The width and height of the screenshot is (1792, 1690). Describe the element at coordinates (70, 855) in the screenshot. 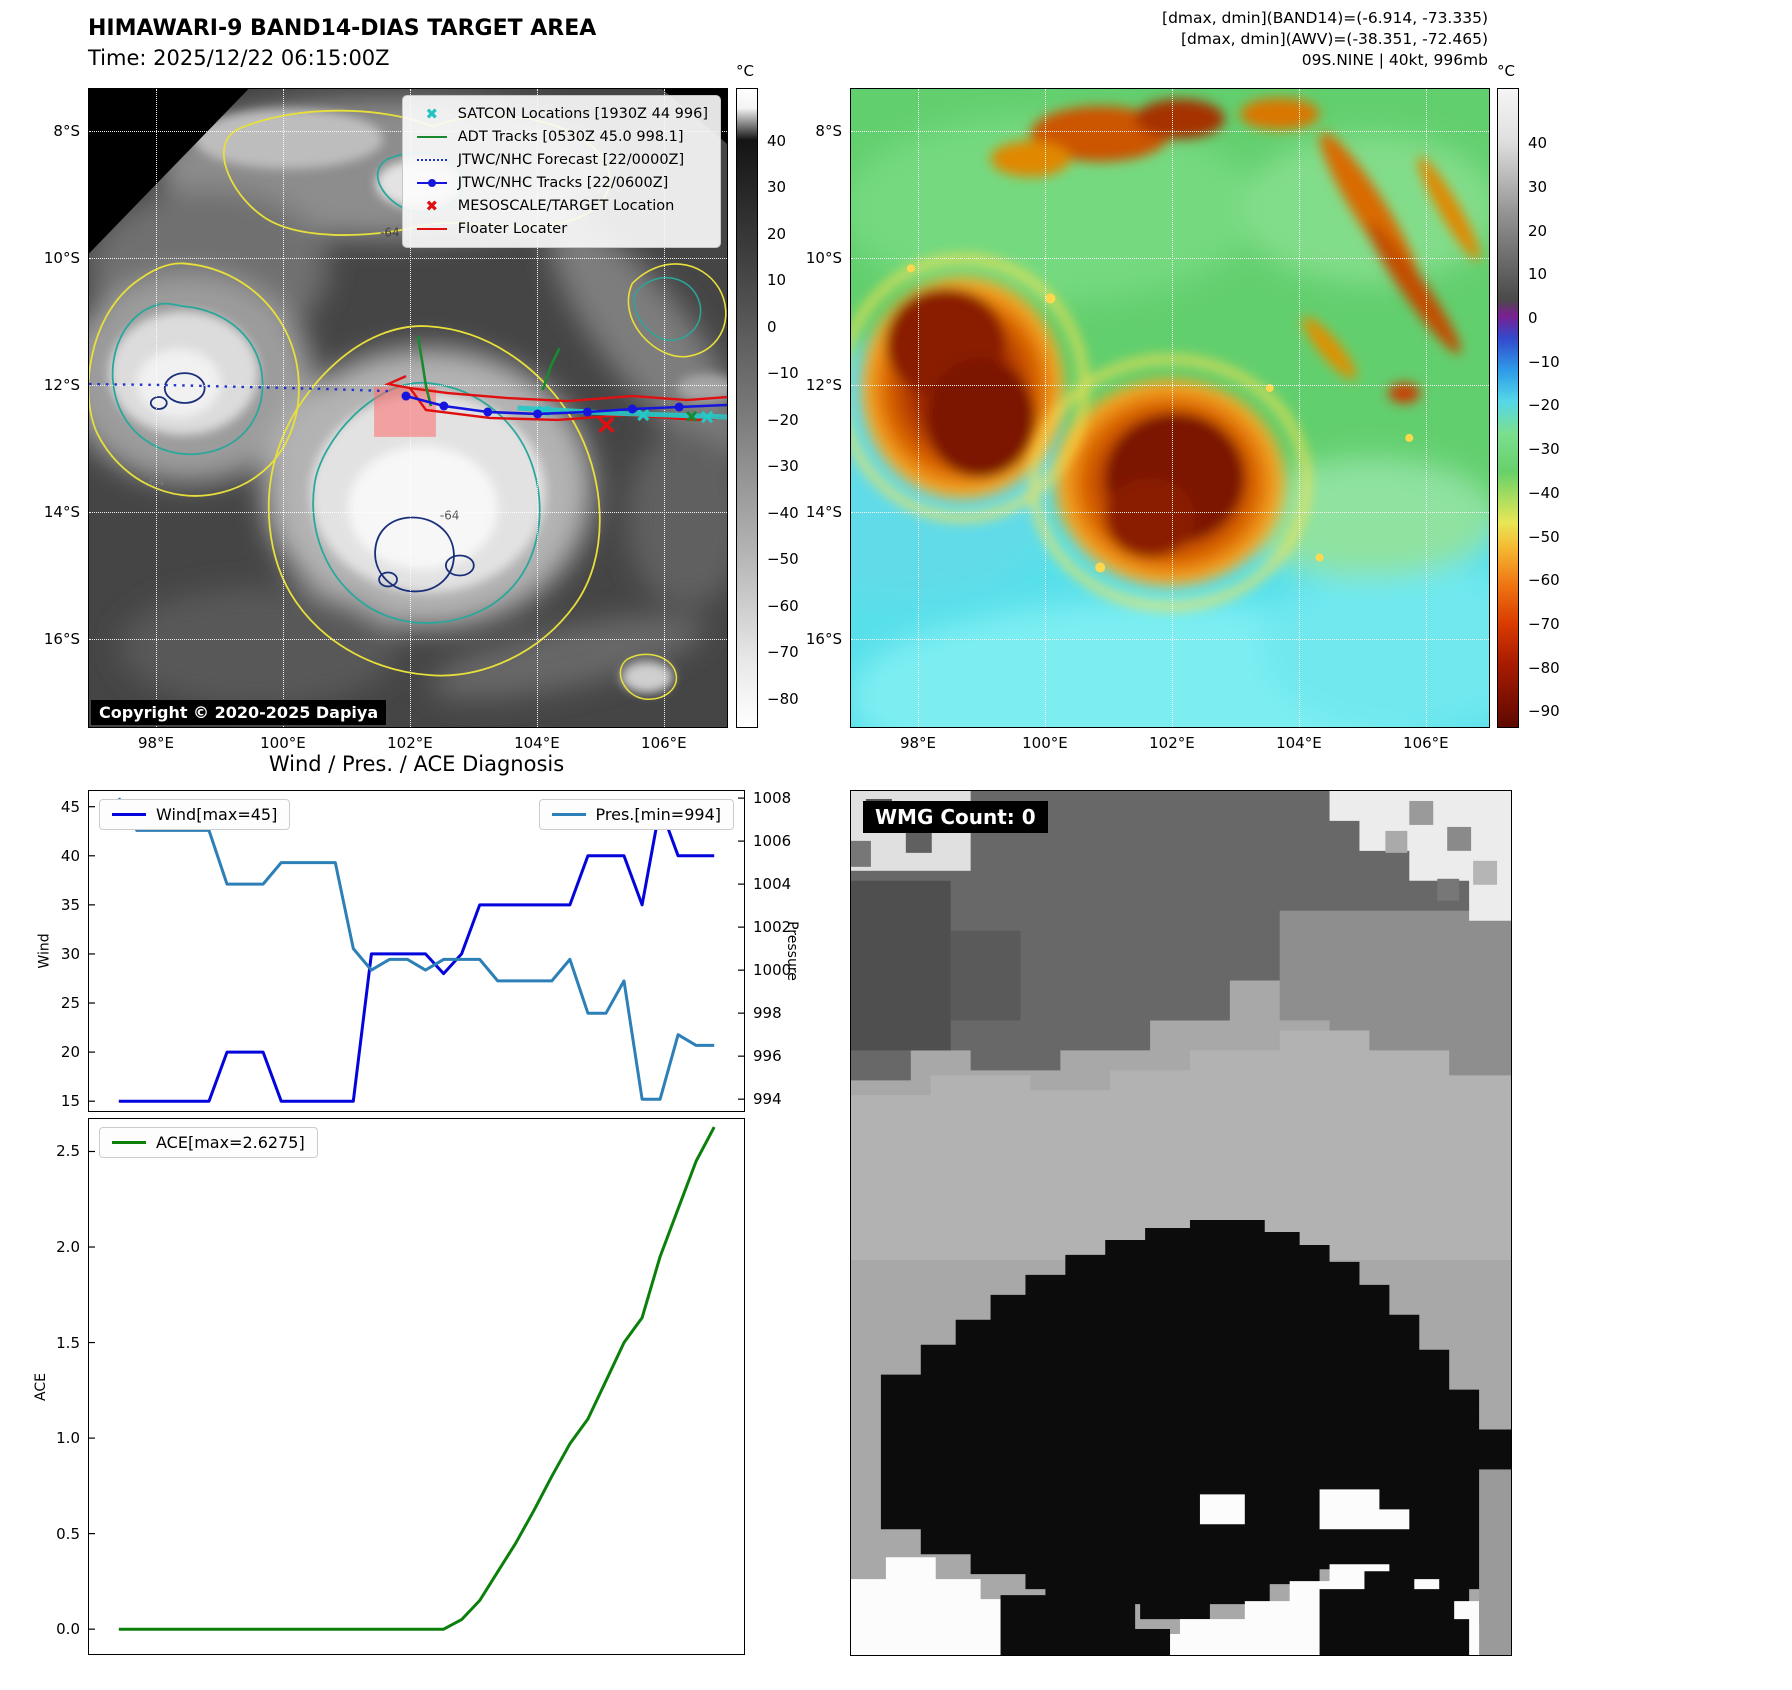

I see `left-axis-tick-label: 40` at that location.